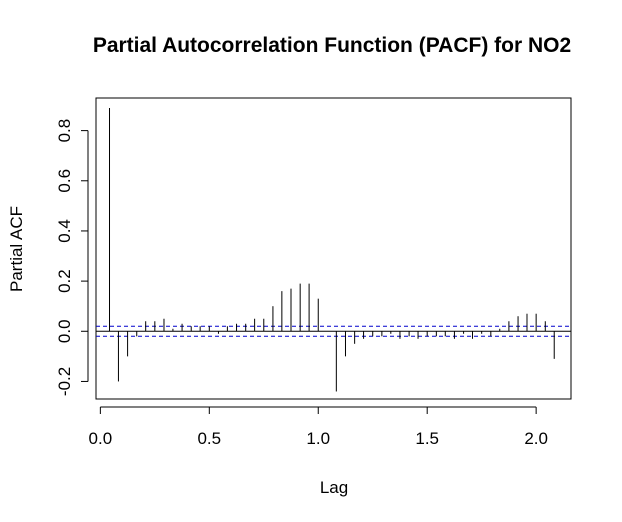 This screenshot has height=522, width=622. I want to click on x-axis-label: Lag, so click(334, 487).